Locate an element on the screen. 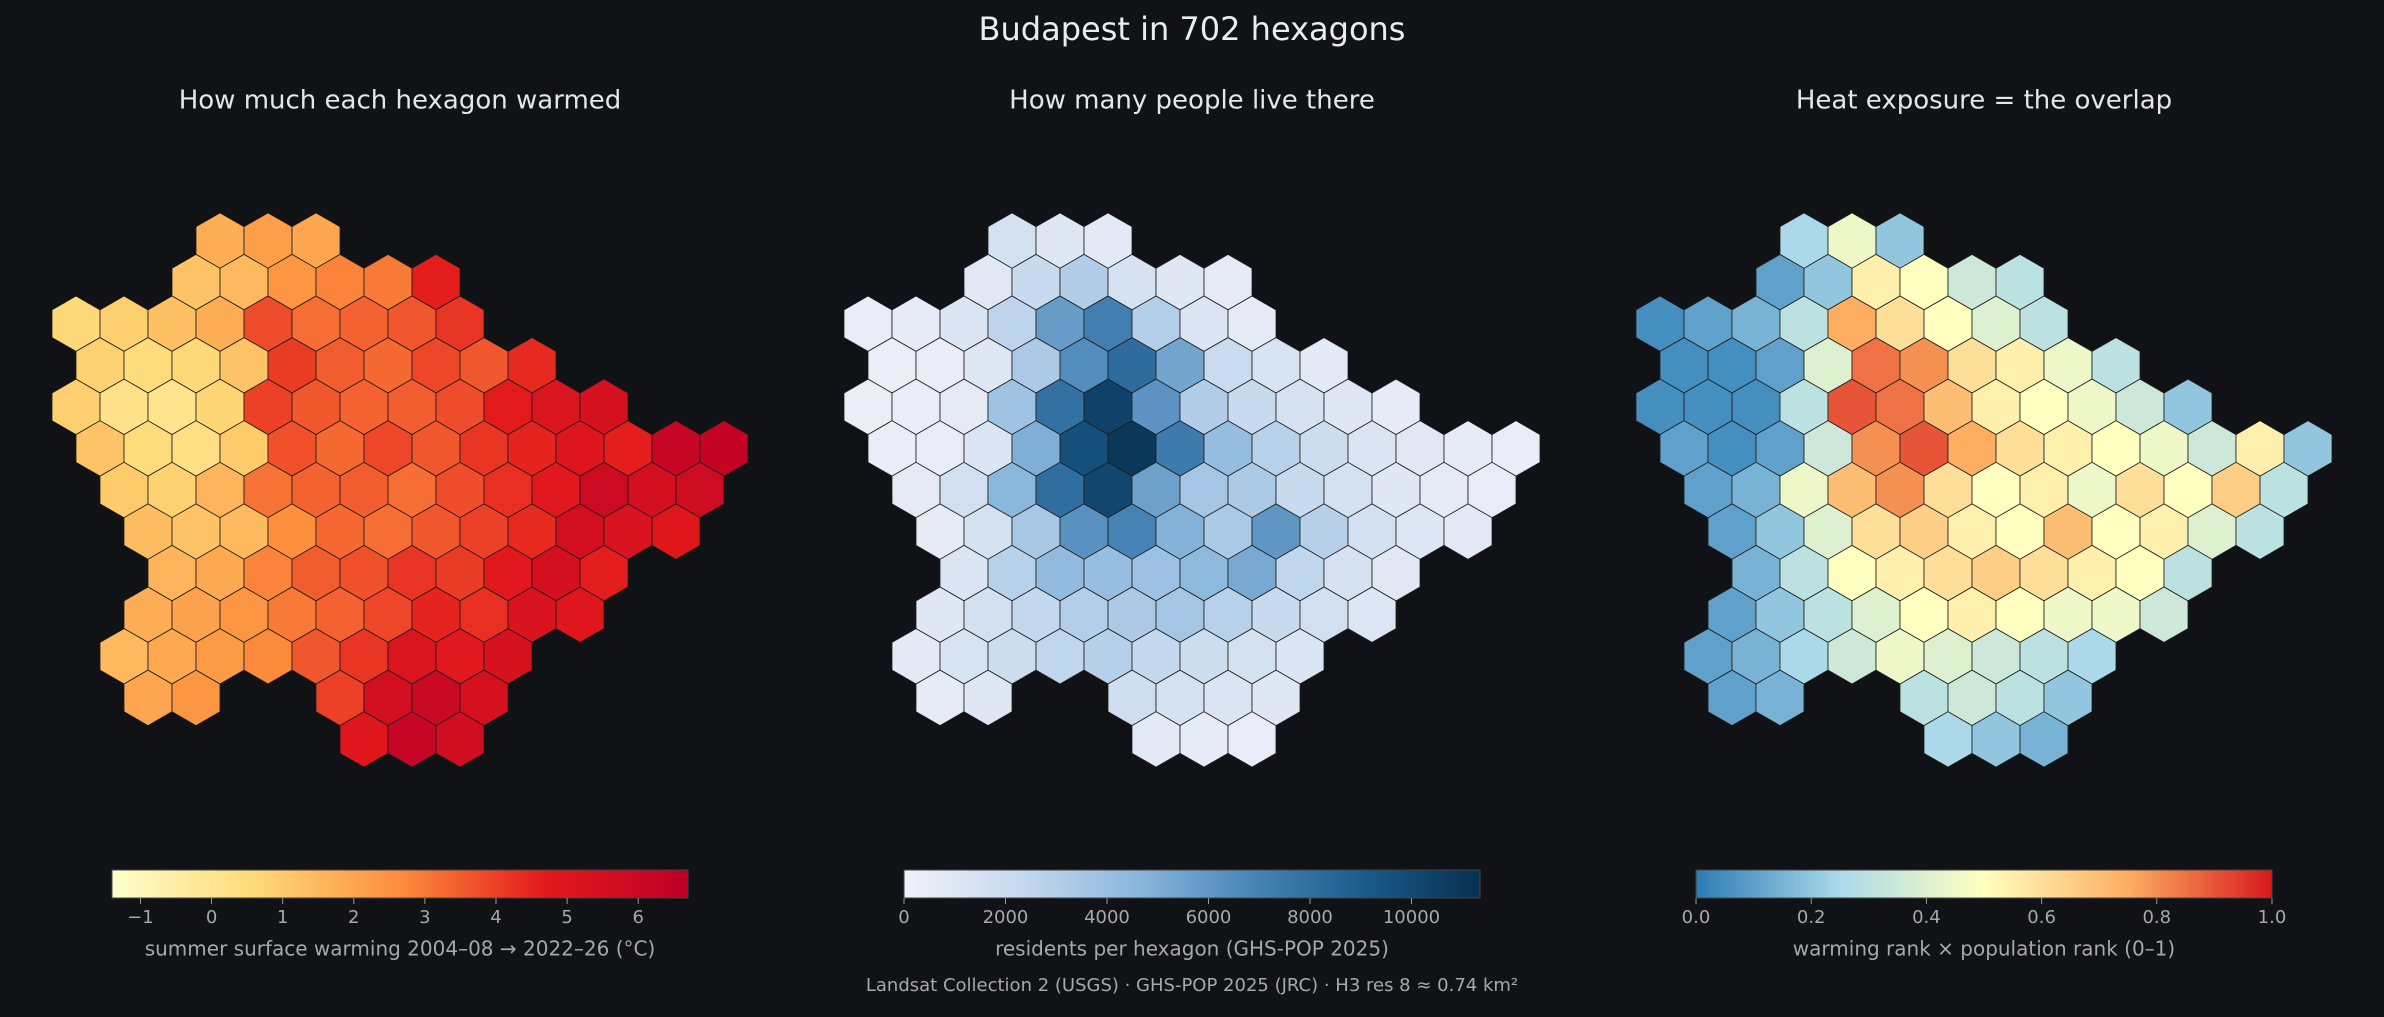 The height and width of the screenshot is (1017, 2384). panel-title: How many people live there is located at coordinates (1192, 101).